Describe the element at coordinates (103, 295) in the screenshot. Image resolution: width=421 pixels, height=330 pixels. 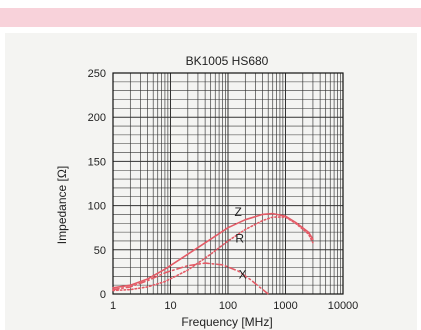
I see `y-tick-label: 0` at that location.